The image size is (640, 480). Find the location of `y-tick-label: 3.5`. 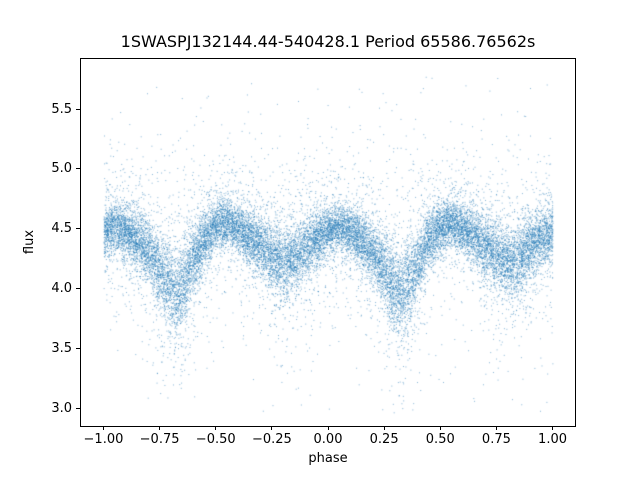

y-tick-label: 3.5 is located at coordinates (61, 348).